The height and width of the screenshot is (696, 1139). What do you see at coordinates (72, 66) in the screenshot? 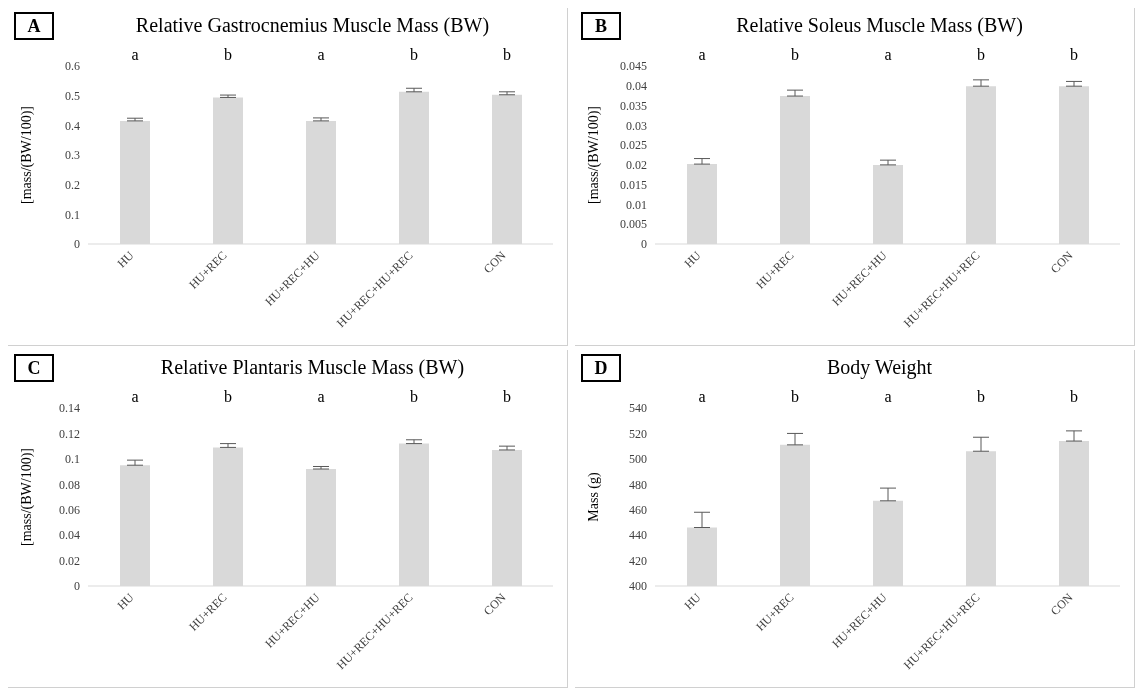
I see `y-tick-label: 0.6` at bounding box center [72, 66].